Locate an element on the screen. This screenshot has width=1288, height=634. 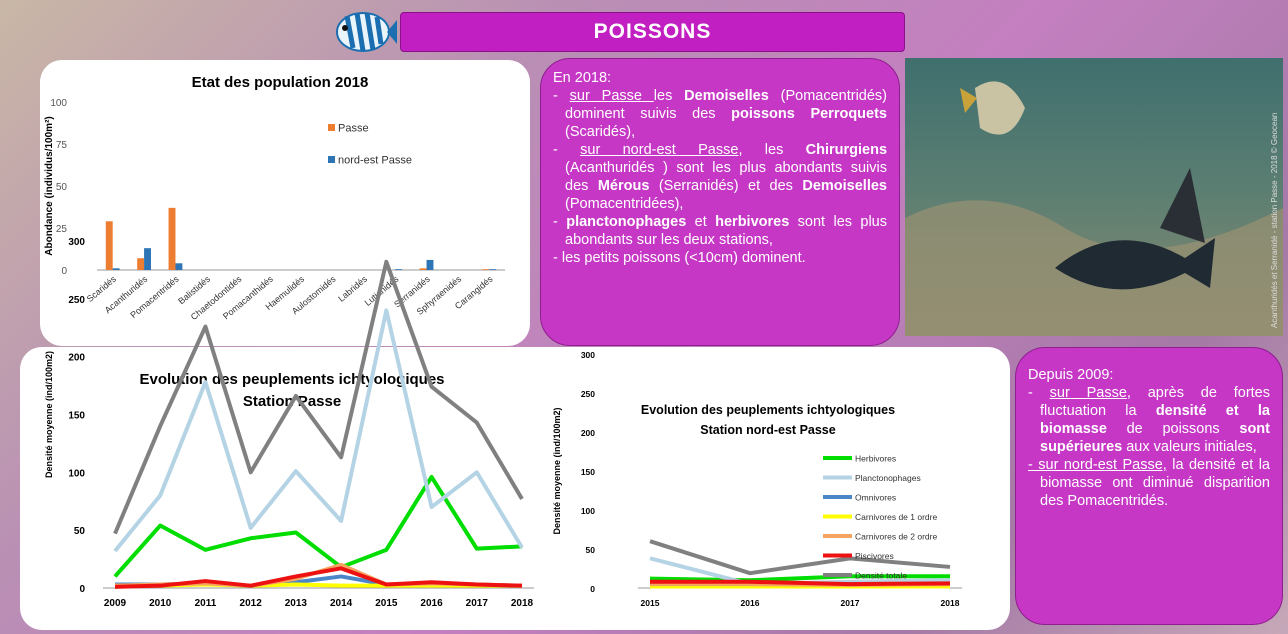
chart-subtitle: Station nord-est Passe is located at coordinates (767, 430).